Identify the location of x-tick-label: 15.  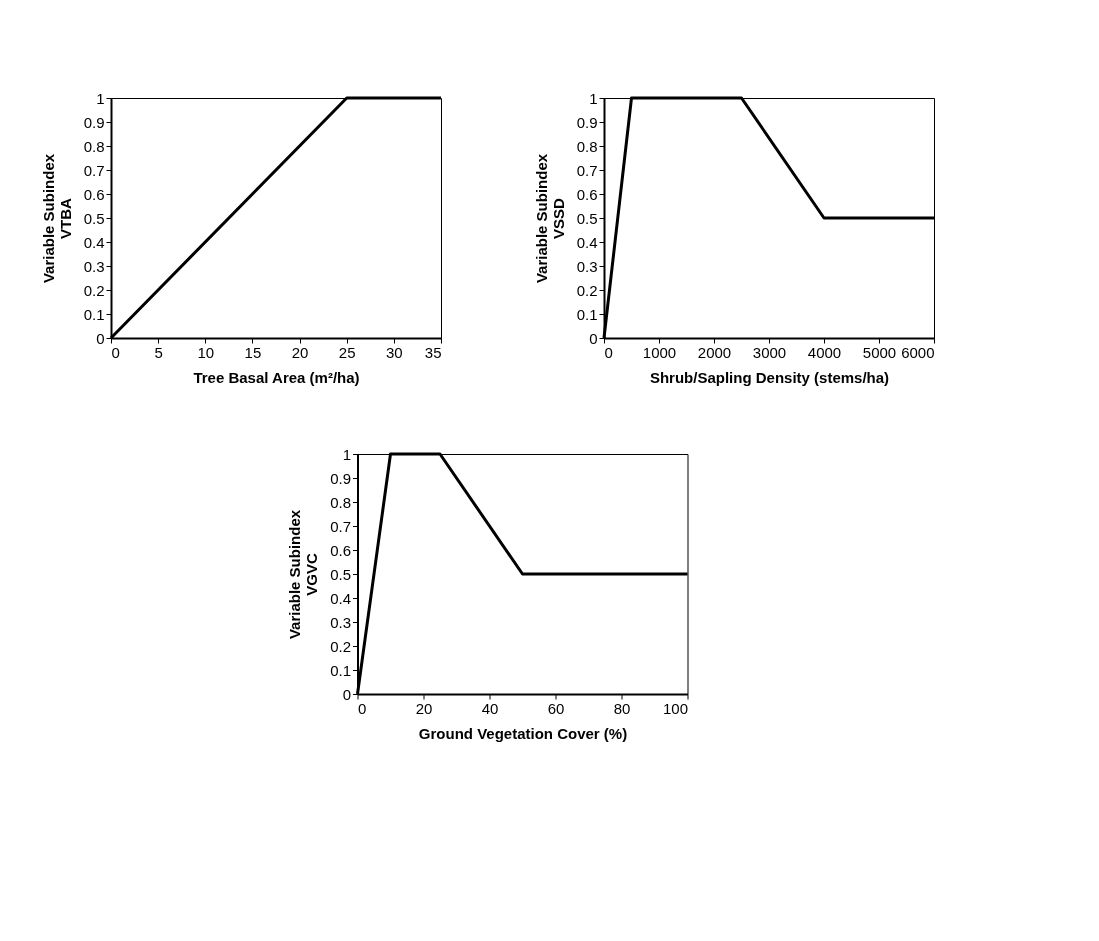
(253, 352).